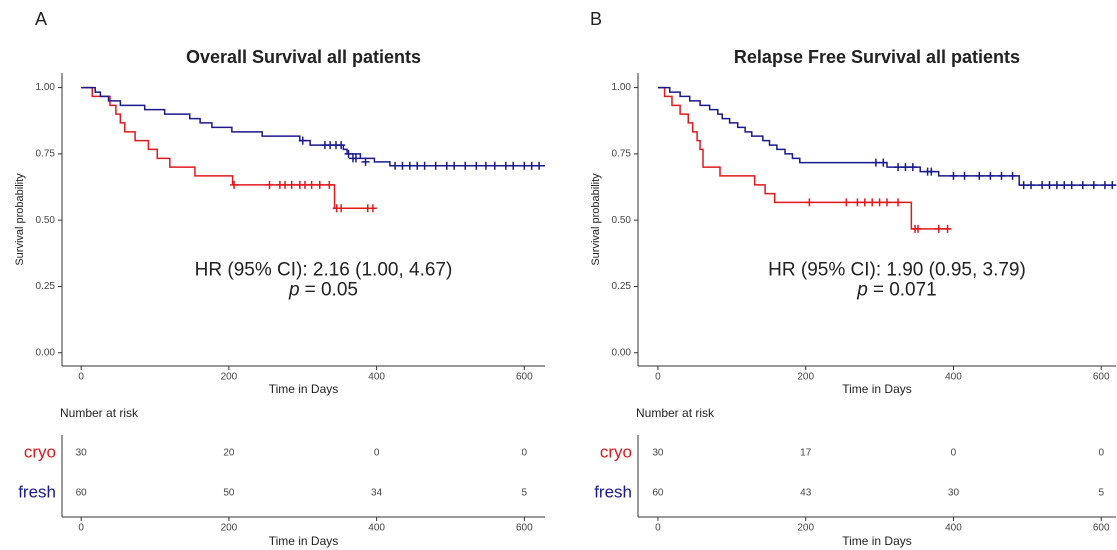 This screenshot has height=550, width=1117. What do you see at coordinates (953, 528) in the screenshot?
I see `risk-x-tick-label: 400` at bounding box center [953, 528].